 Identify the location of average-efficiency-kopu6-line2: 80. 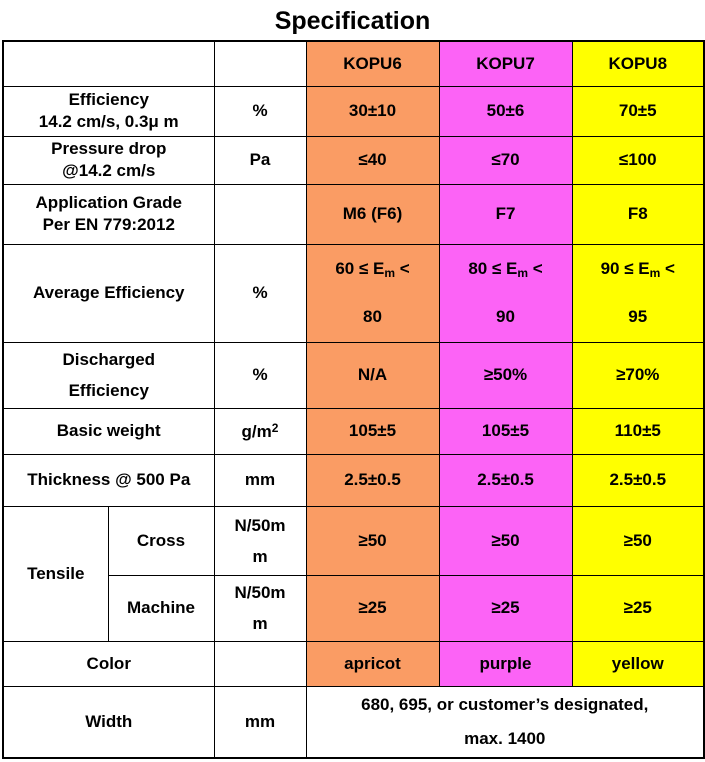
(372, 316).